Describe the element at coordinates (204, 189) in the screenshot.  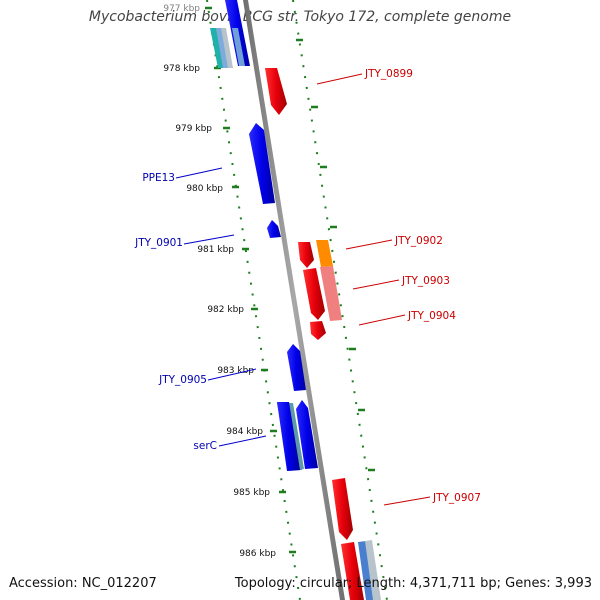
I see `tick-label-980: 980 kbp` at that location.